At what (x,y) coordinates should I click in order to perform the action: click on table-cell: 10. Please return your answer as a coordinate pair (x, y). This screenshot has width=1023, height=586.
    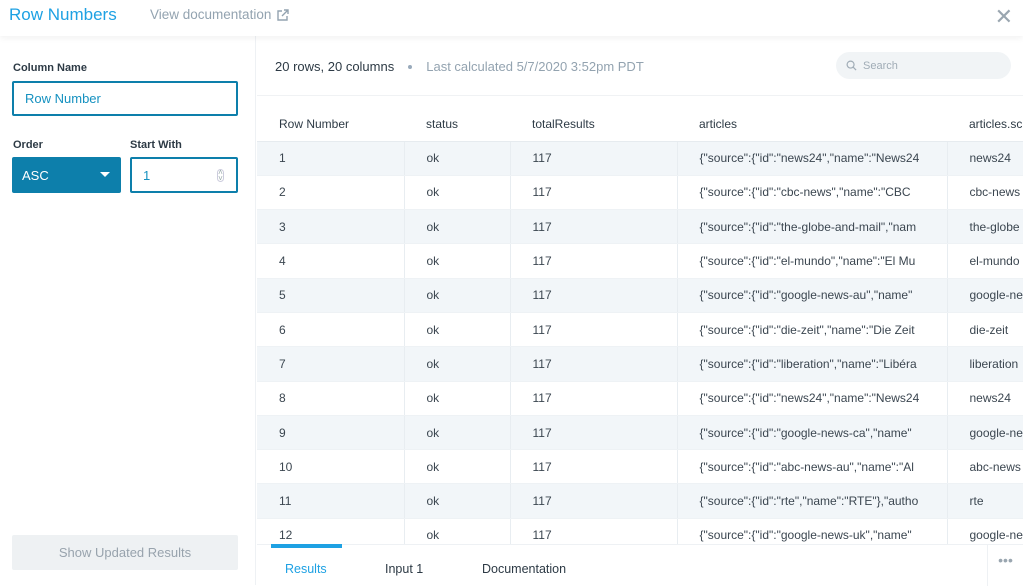
    Looking at the image, I should click on (331, 467).